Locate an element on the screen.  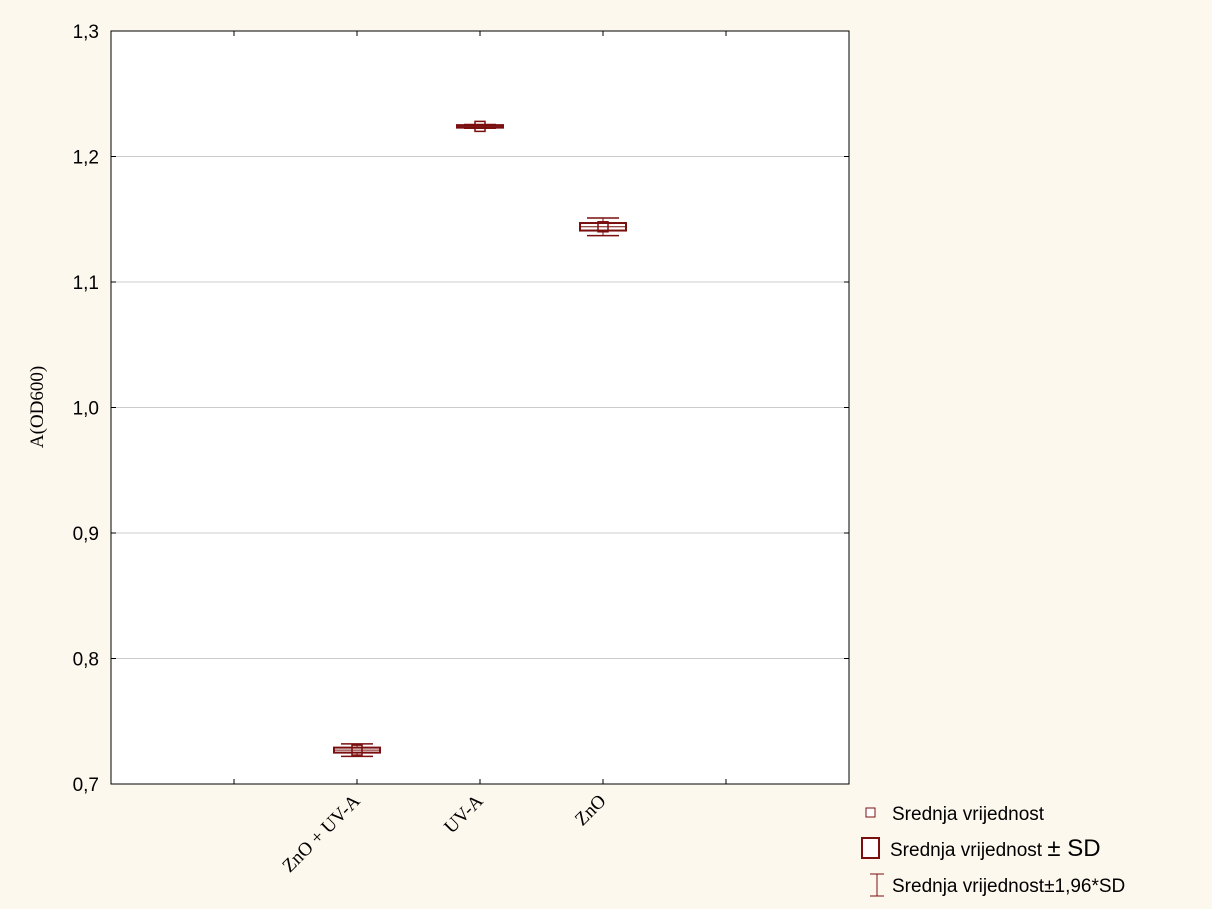
legend-sd-label-text: Srednja vrijednost is located at coordinates (966, 850).